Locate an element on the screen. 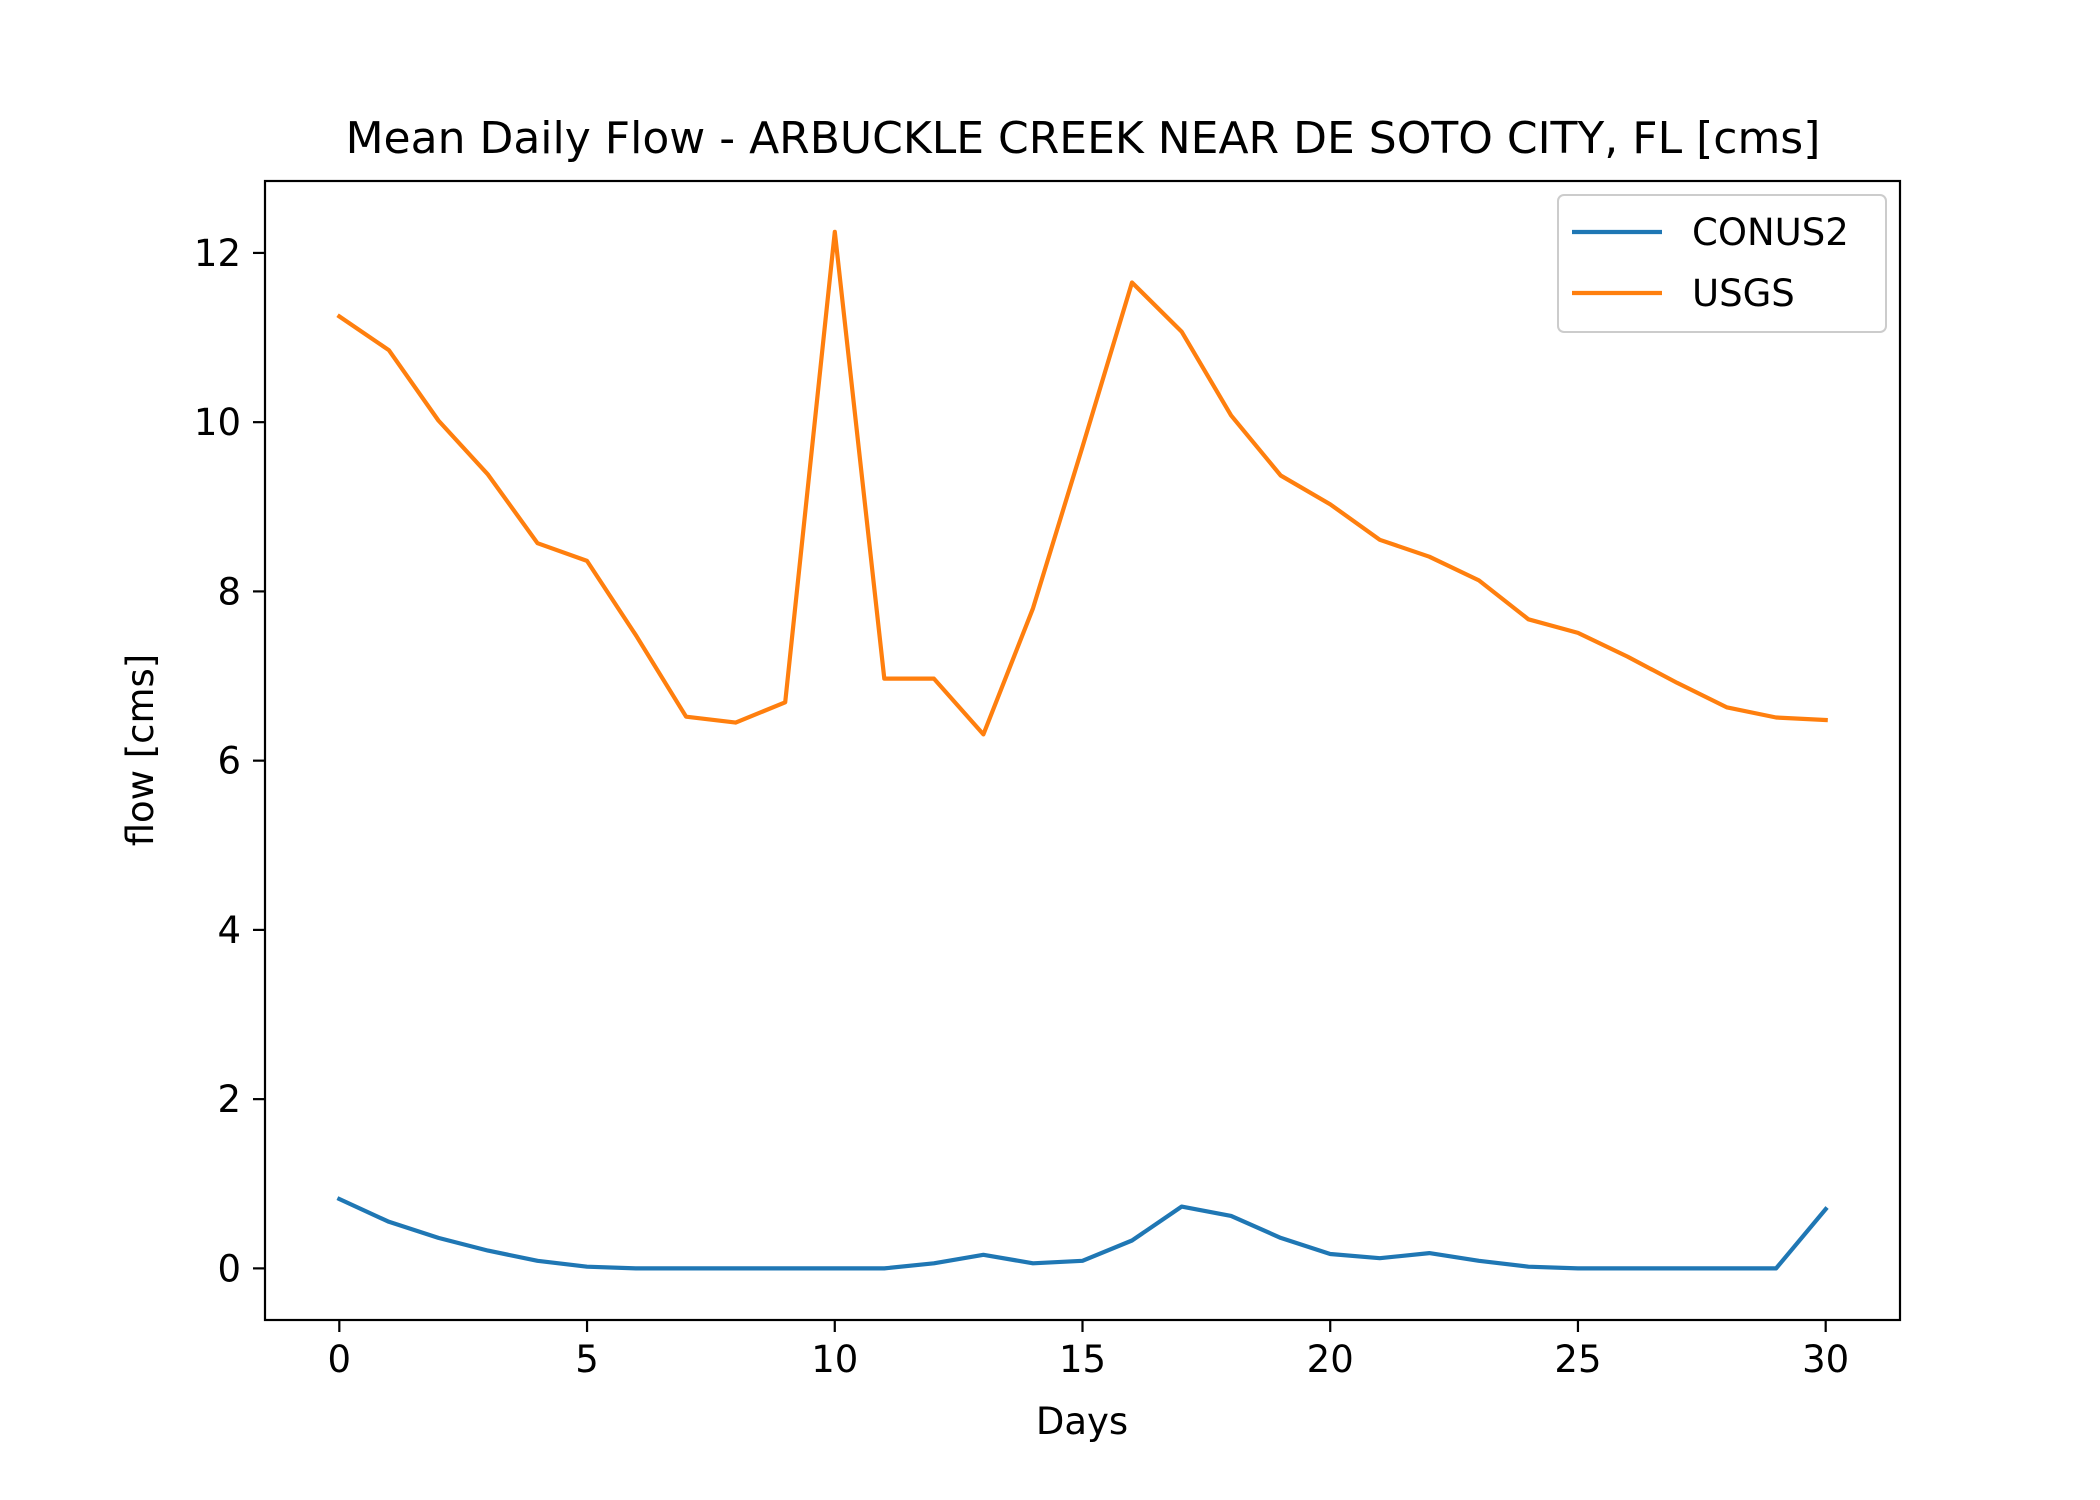 The image size is (2100, 1500). x-tick-label: 15 is located at coordinates (1082, 1359).